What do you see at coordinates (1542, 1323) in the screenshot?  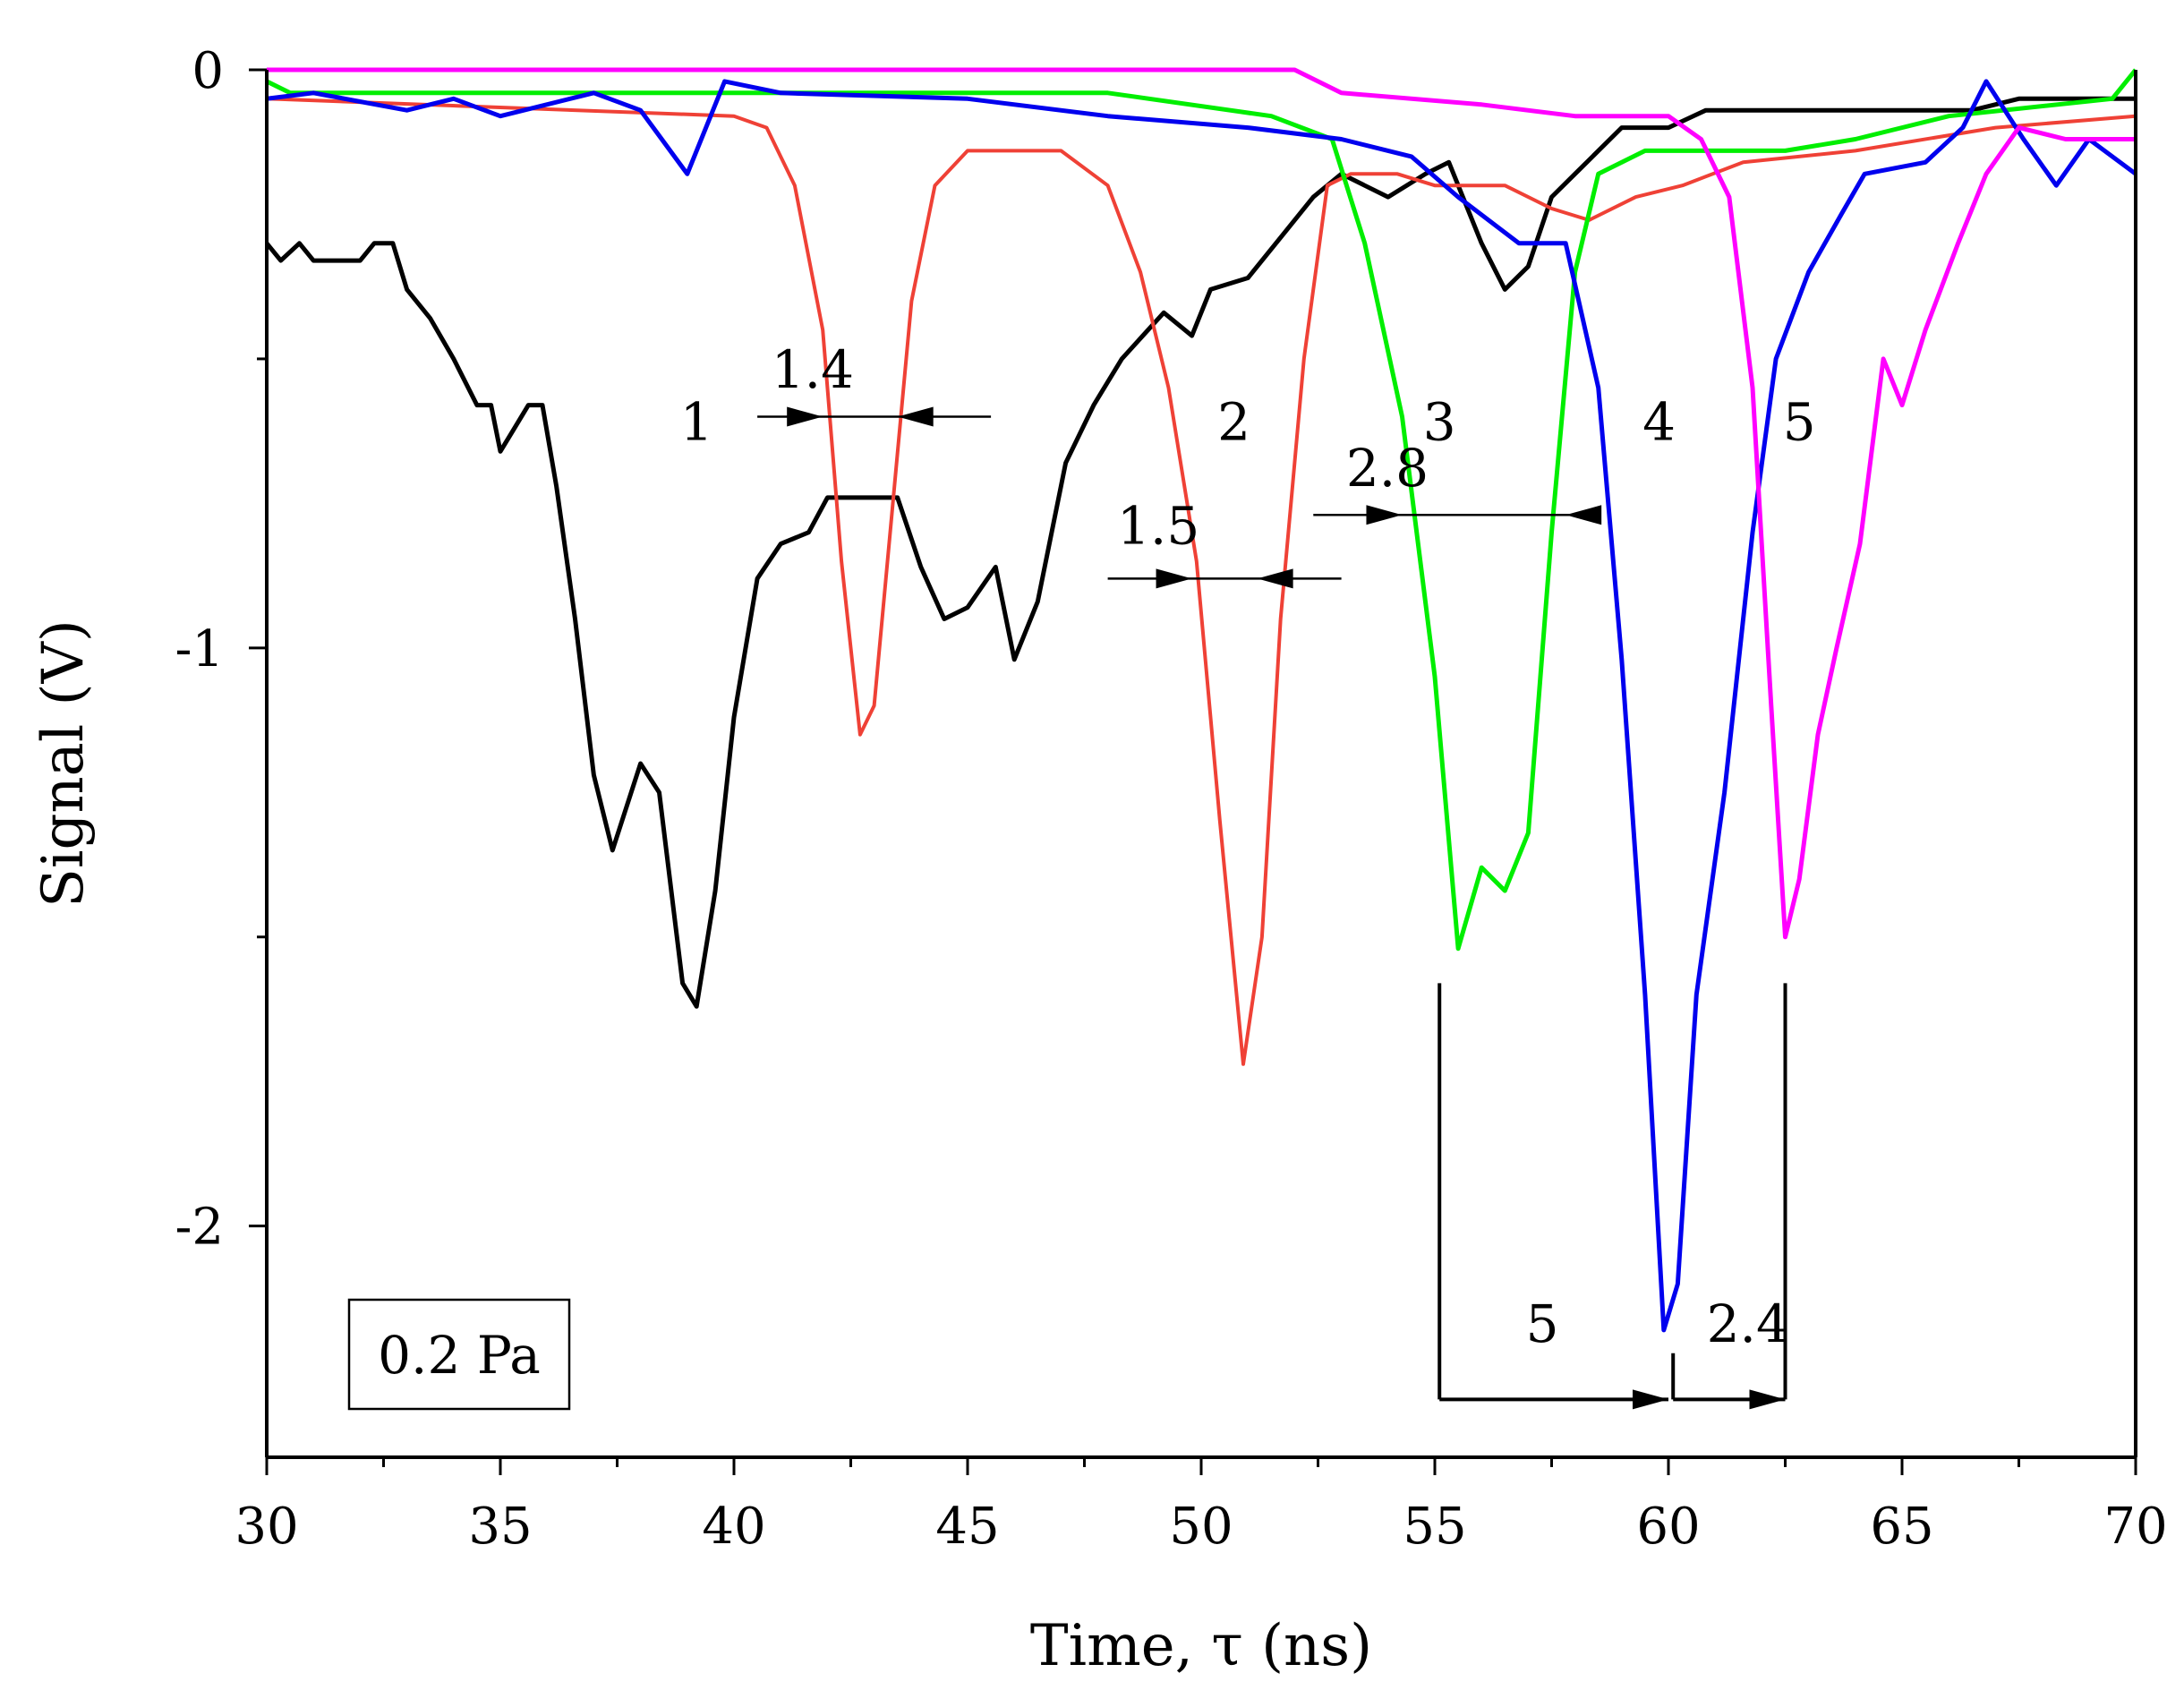 I see `interval-label-0: 5` at bounding box center [1542, 1323].